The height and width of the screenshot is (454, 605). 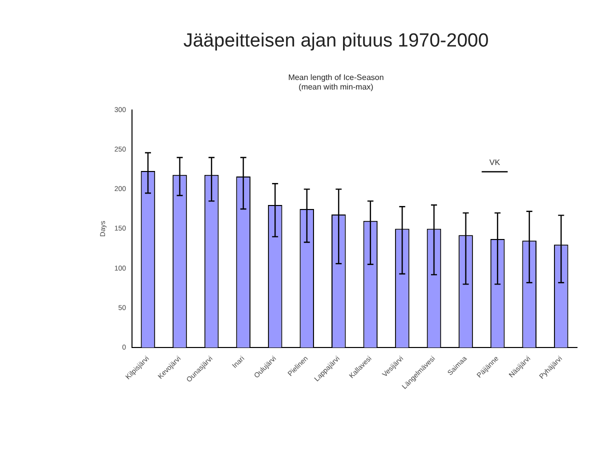 What do you see at coordinates (336, 77) in the screenshot?
I see `text: Mean length of Ice-Season` at bounding box center [336, 77].